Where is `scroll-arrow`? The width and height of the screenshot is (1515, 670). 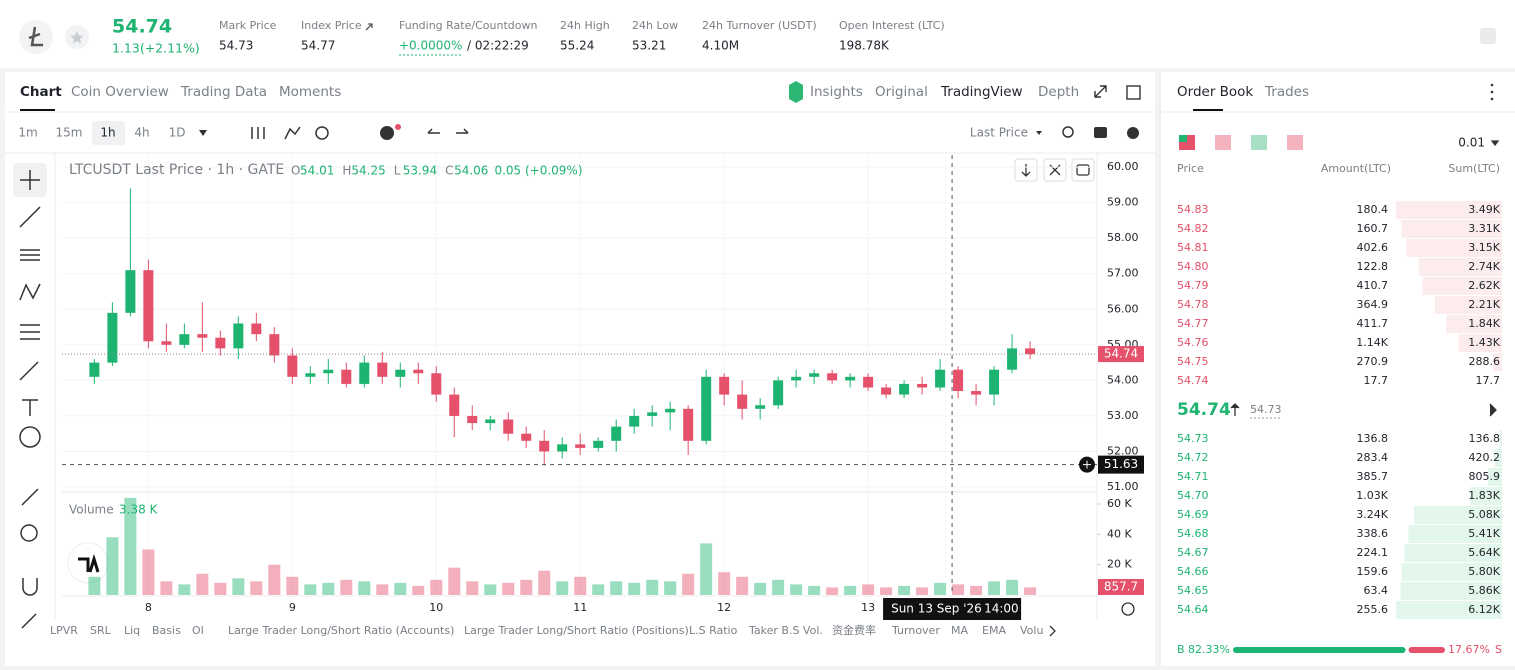 scroll-arrow is located at coordinates (1052, 631).